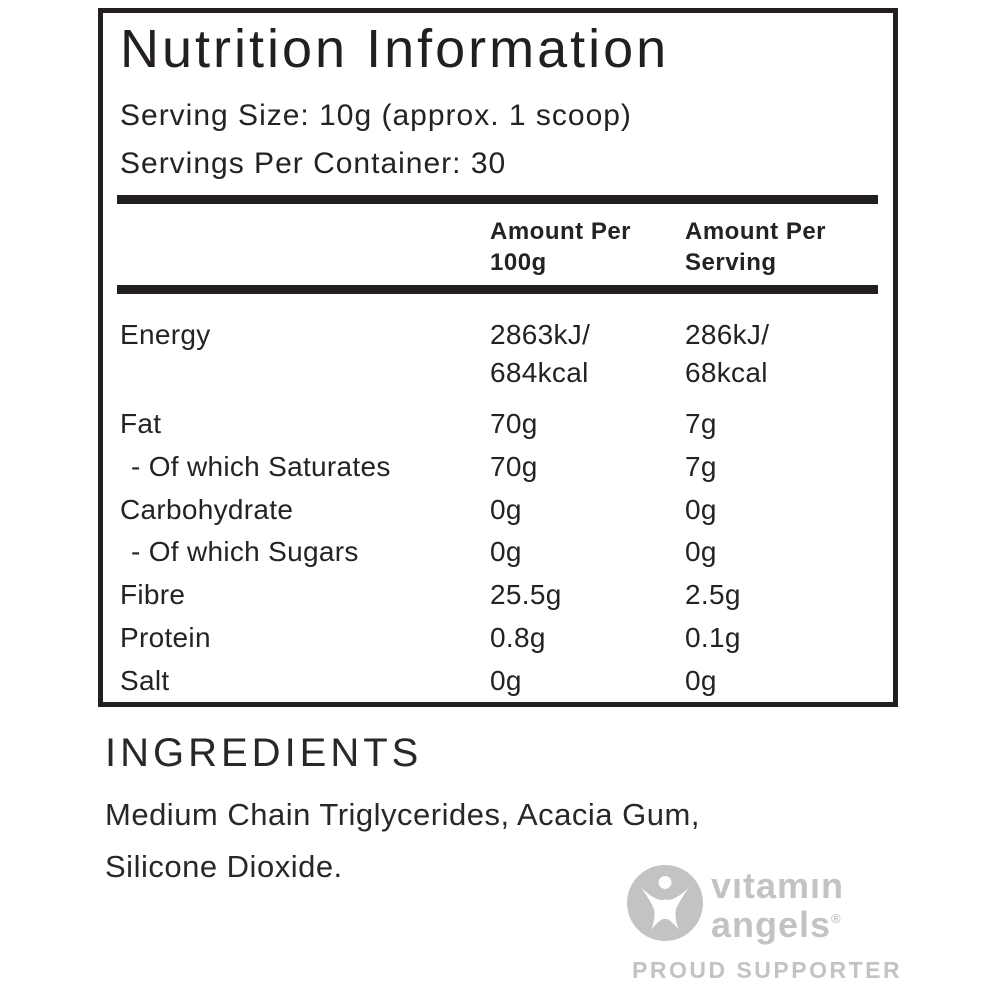 The image size is (1000, 1000). Describe the element at coordinates (767, 970) in the screenshot. I see `proud-supporter-tagline: PROUD SUPPORTER` at that location.